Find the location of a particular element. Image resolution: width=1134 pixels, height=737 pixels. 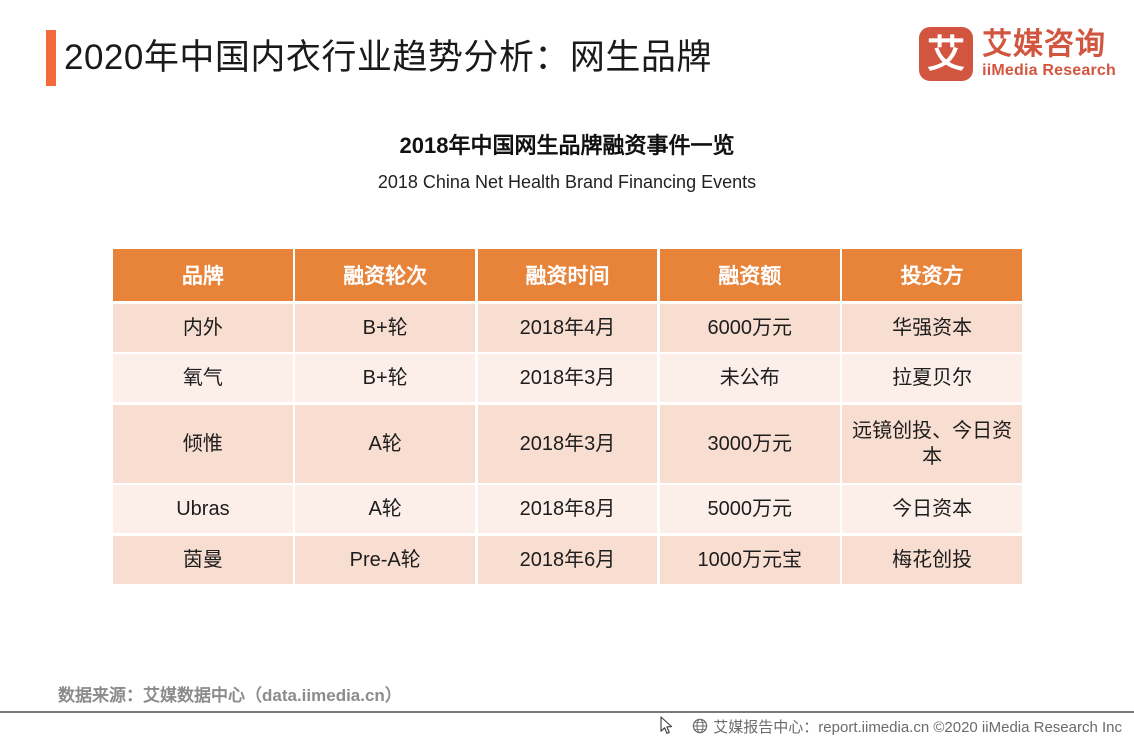

cell-brand: Ubras is located at coordinates (203, 509).